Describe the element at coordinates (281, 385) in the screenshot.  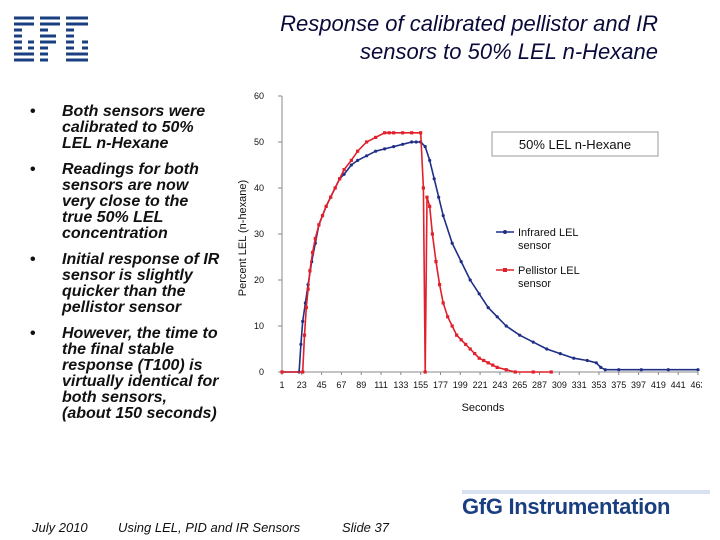
I see `x-tick-label: 1` at that location.